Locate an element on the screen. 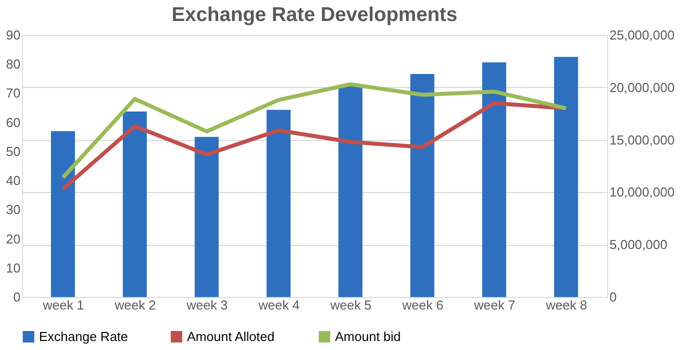  x-tick-label: week 3 is located at coordinates (207, 305).